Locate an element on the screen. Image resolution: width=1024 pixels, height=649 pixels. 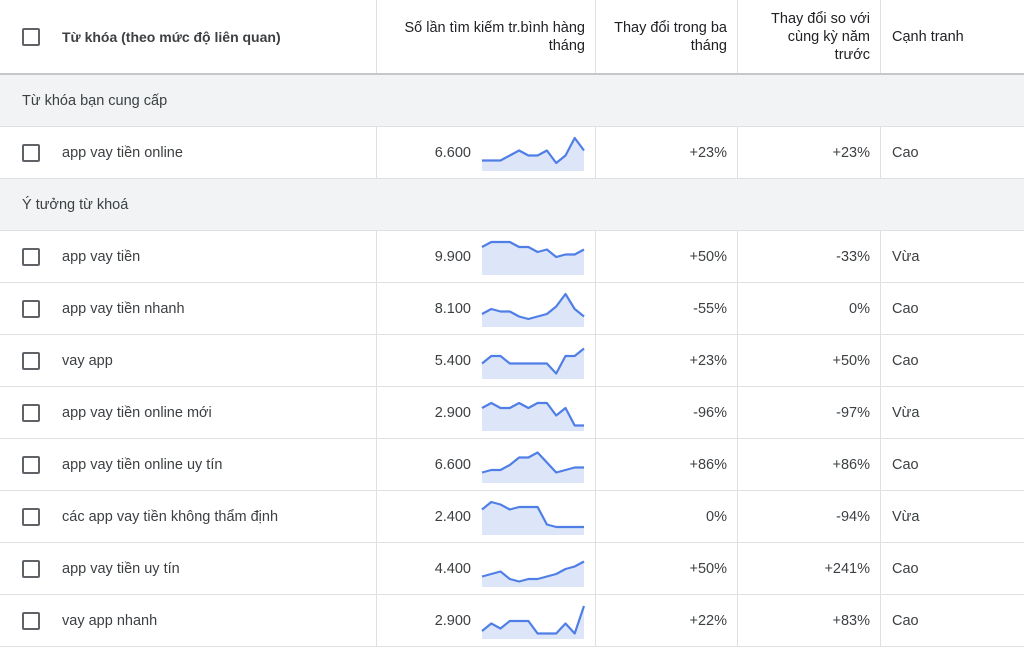
table-row: app vay tiền 9.900 +50% -33% Vừa is located at coordinates (512, 257).